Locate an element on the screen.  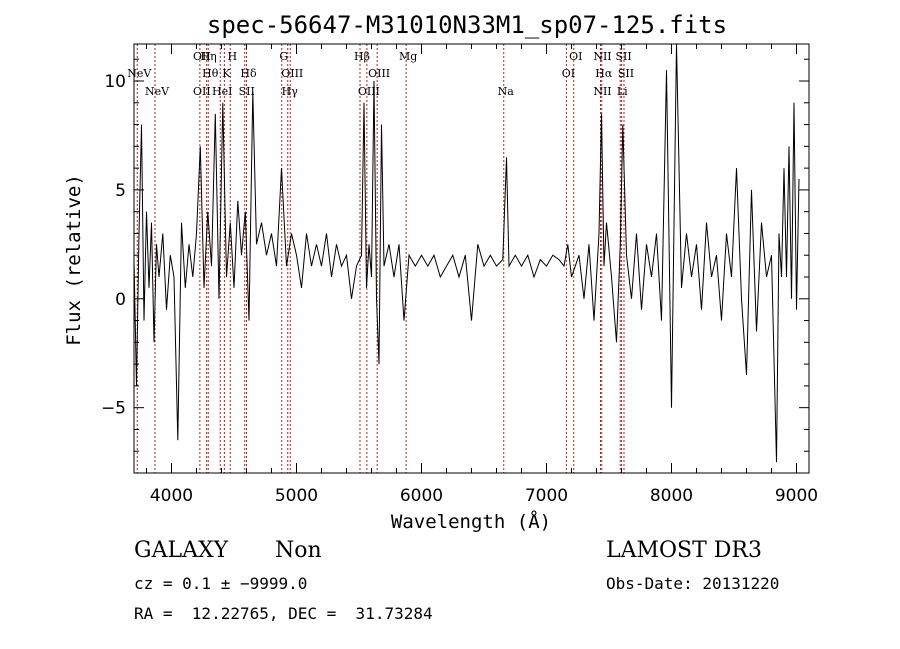
redshift-line: cz = 0.1 ± −9999.0 is located at coordinates (221, 583).